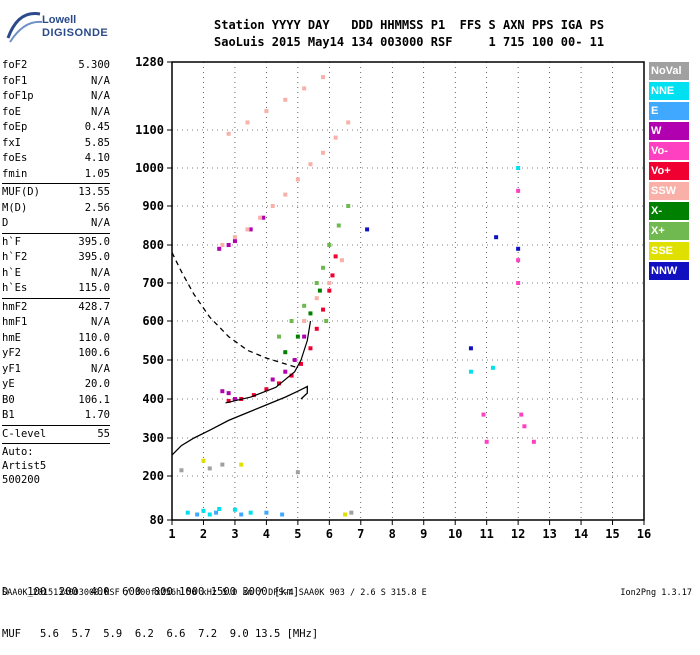  I want to click on param-row: yE 20.0, so click(56, 385).